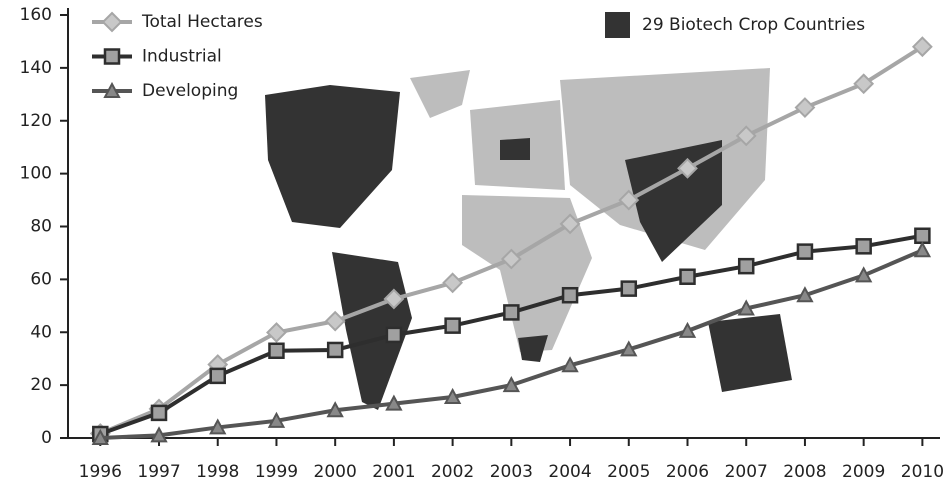 This screenshot has height=489, width=951. What do you see at coordinates (36, 68) in the screenshot?
I see `y-tick-label: 140` at bounding box center [36, 68].